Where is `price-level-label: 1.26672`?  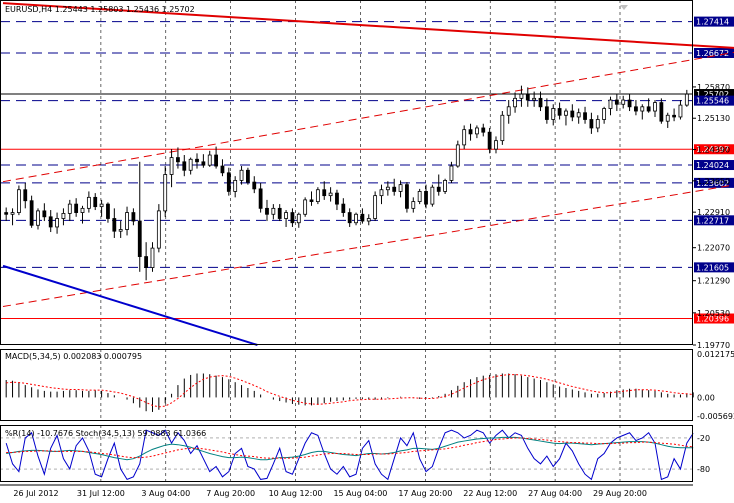
price-level-label: 1.26672 is located at coordinates (712, 53).